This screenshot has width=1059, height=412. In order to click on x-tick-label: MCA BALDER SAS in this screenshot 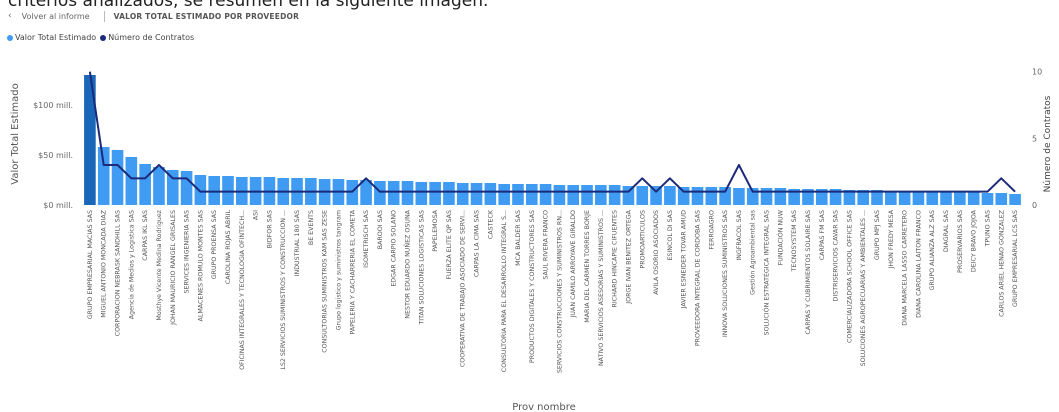, I will do `click(518, 238)`.